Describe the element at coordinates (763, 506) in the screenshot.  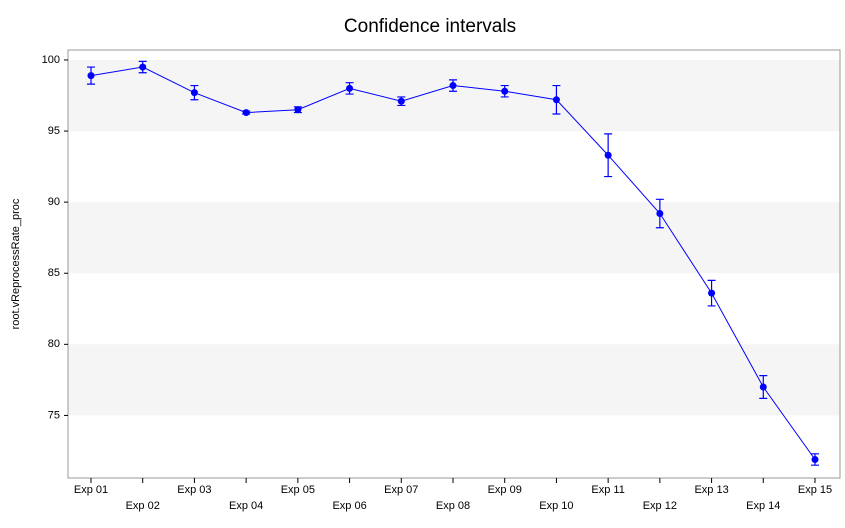
I see `x-tick-label: Exp 14` at that location.